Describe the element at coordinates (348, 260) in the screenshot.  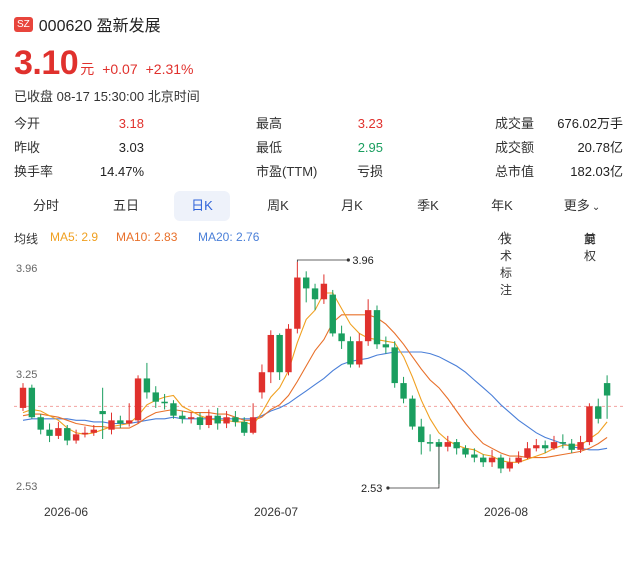
I see `high-annotation-dot` at that location.